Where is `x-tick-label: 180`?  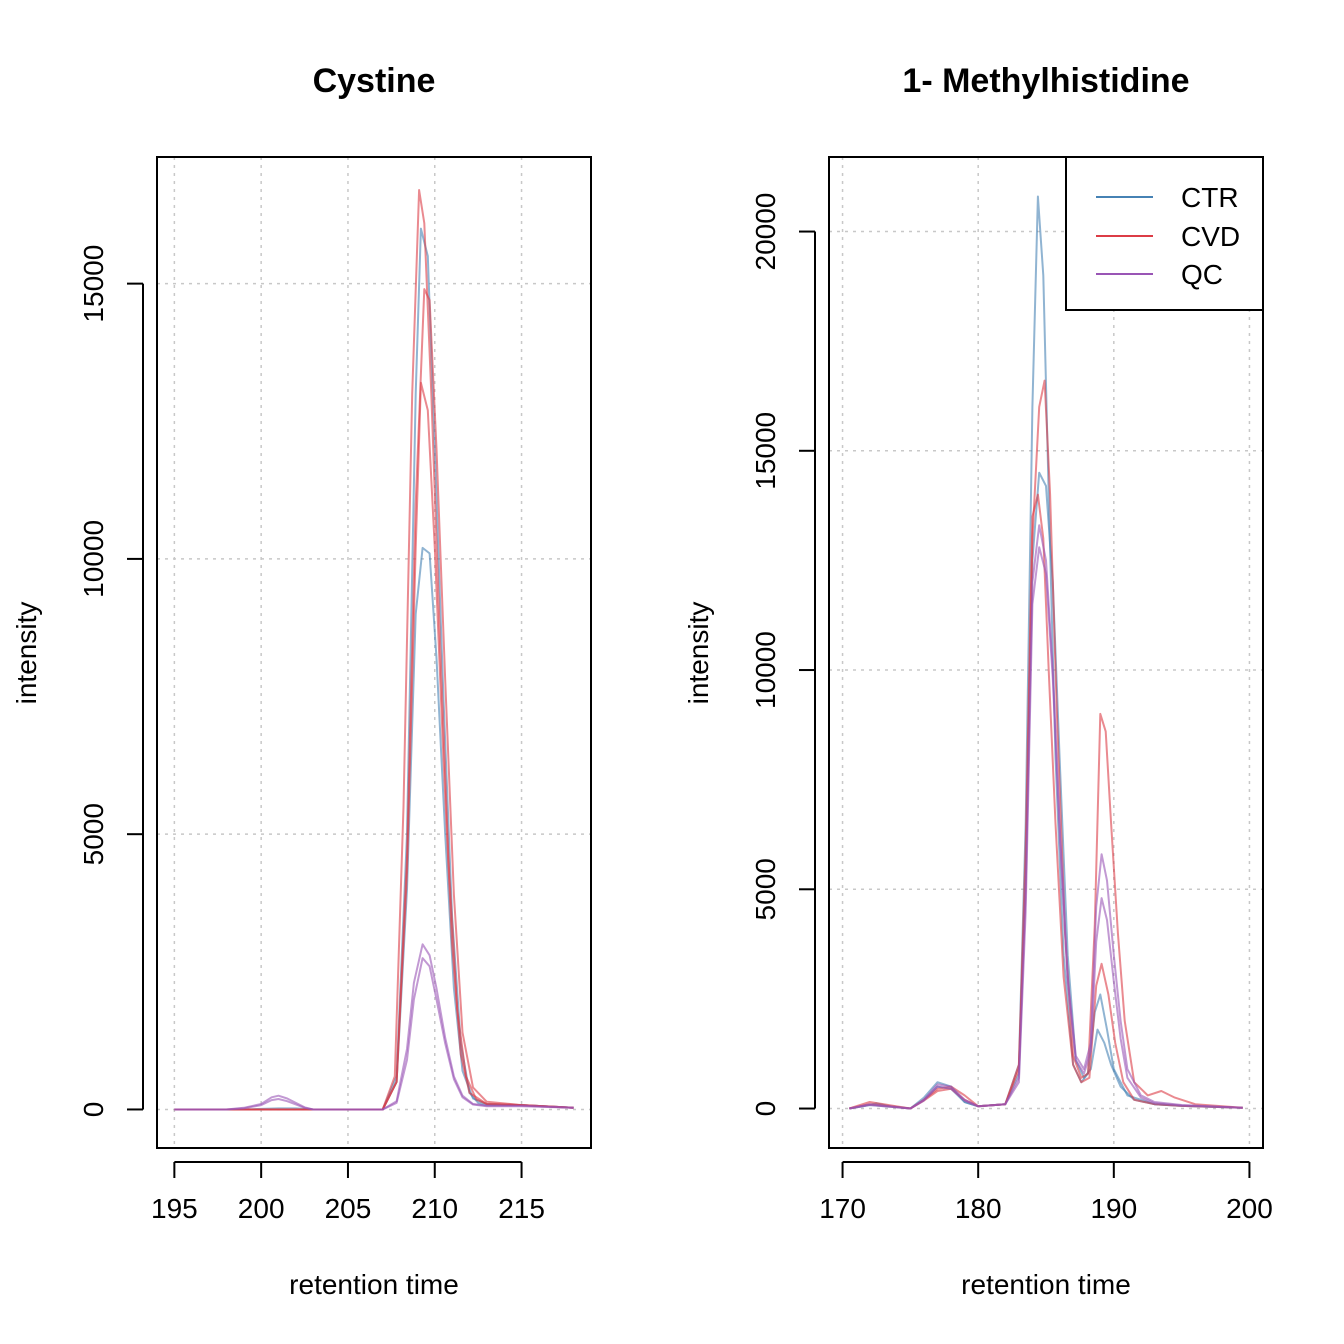
x-tick-label: 180 is located at coordinates (978, 1208).